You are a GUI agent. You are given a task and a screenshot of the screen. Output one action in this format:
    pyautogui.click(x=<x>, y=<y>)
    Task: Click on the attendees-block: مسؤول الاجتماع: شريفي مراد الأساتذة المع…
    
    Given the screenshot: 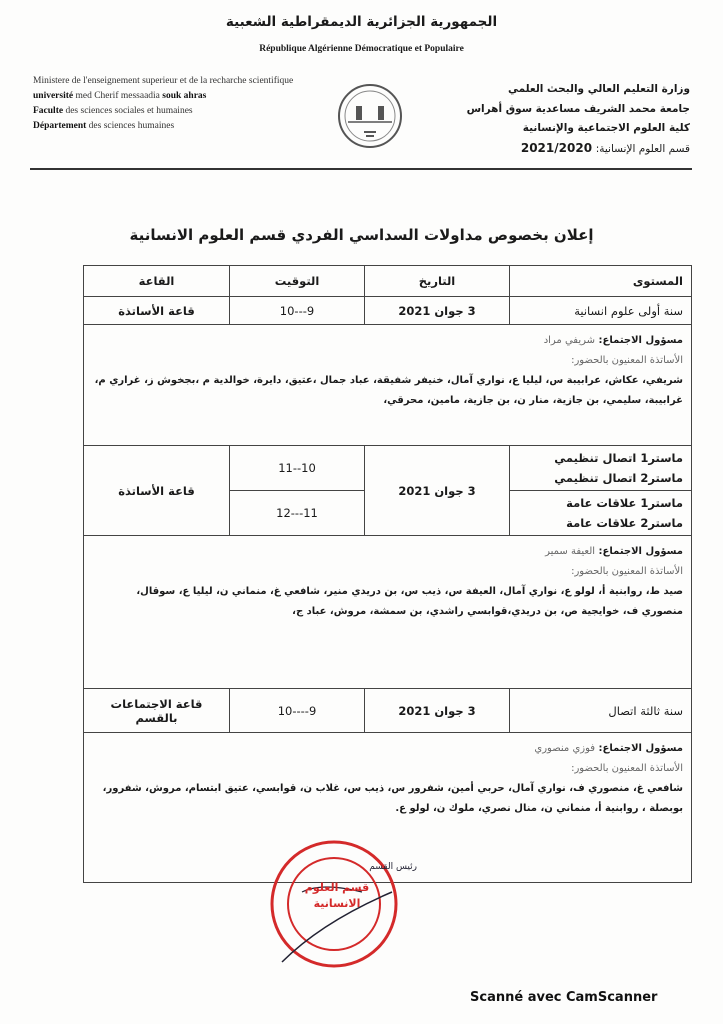 What is the action you would take?
    pyautogui.click(x=387, y=385)
    